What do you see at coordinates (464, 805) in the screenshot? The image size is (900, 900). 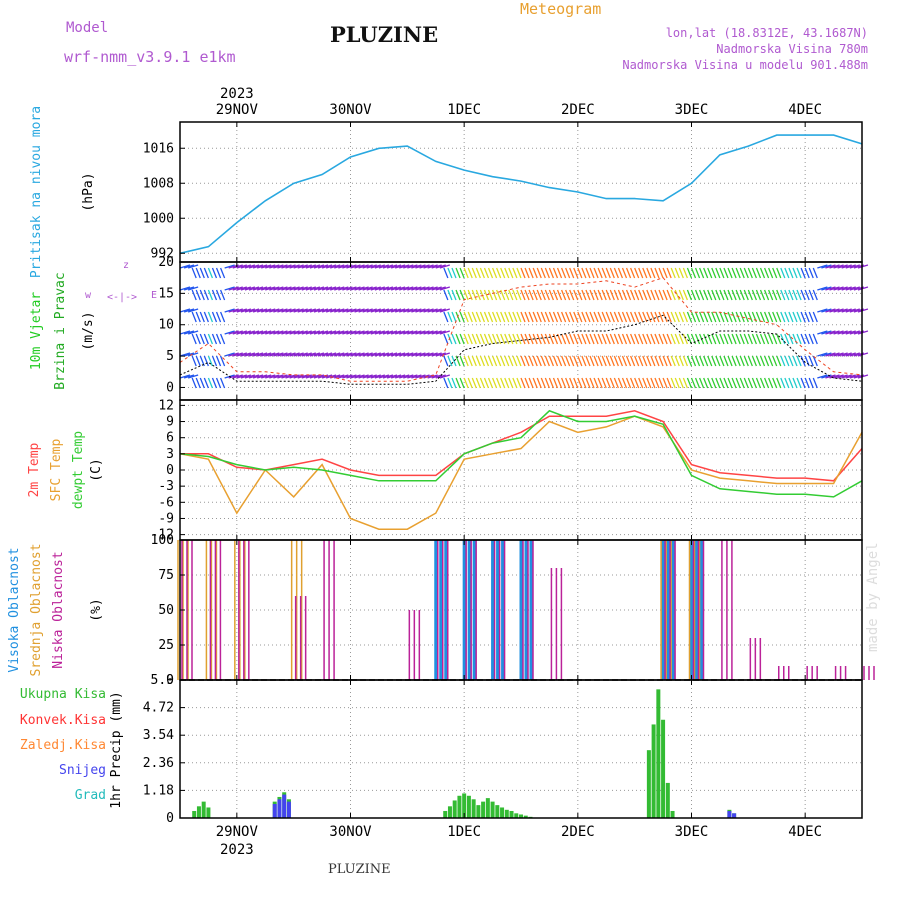 I see `rain-total-bar` at bounding box center [464, 805].